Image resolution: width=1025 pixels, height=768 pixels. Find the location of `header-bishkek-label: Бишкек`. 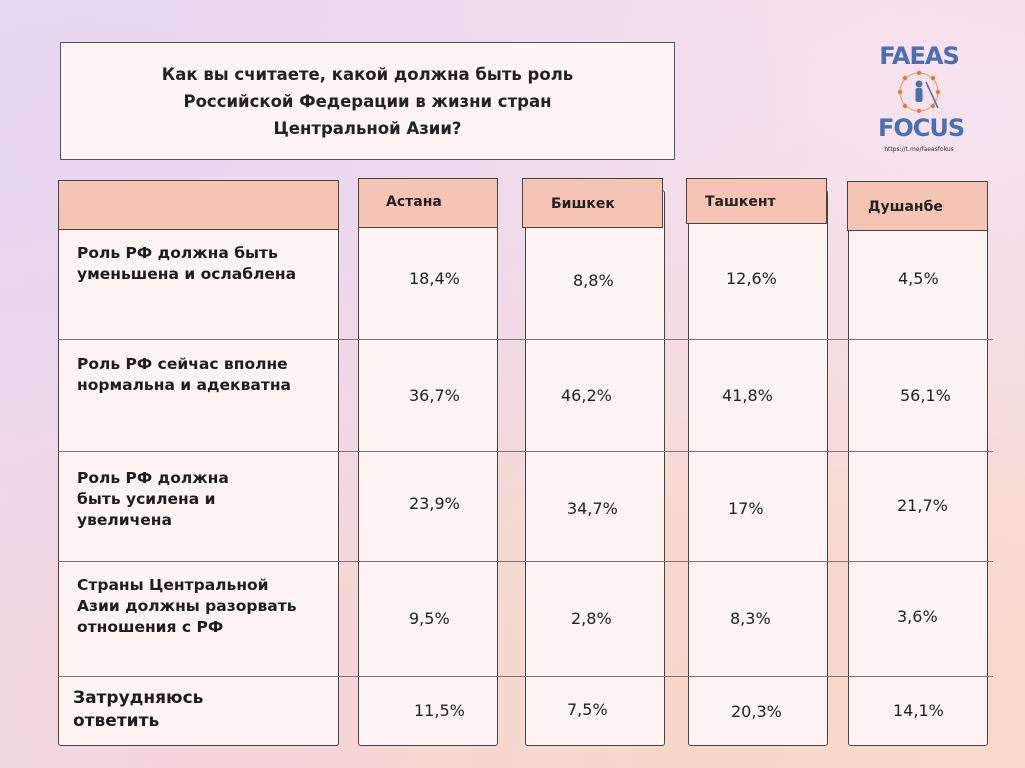

header-bishkek-label: Бишкек is located at coordinates (583, 204).